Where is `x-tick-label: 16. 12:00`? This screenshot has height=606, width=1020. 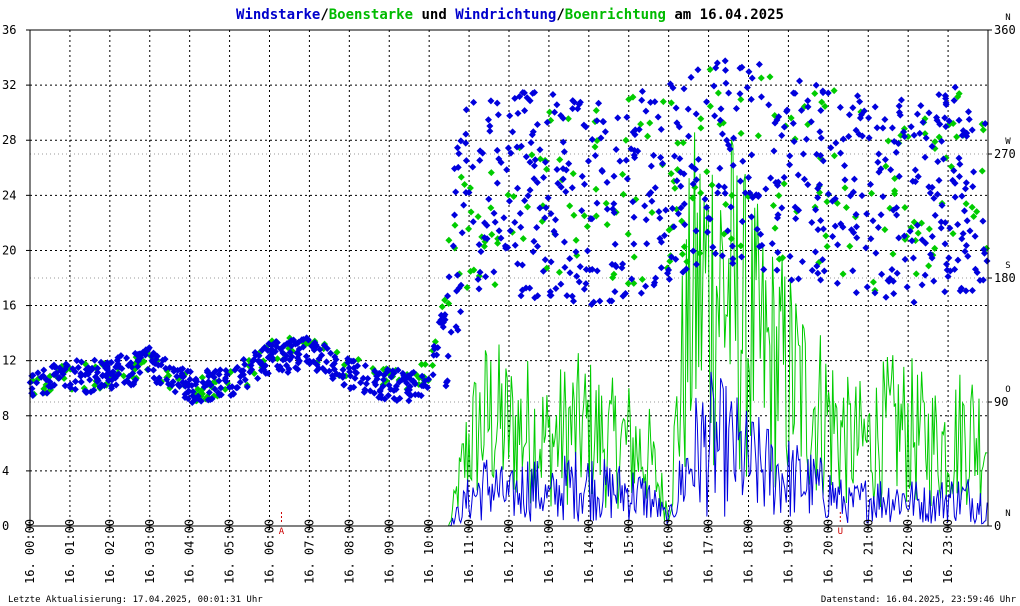 x-tick-label: 16. 12:00 is located at coordinates (509, 551).